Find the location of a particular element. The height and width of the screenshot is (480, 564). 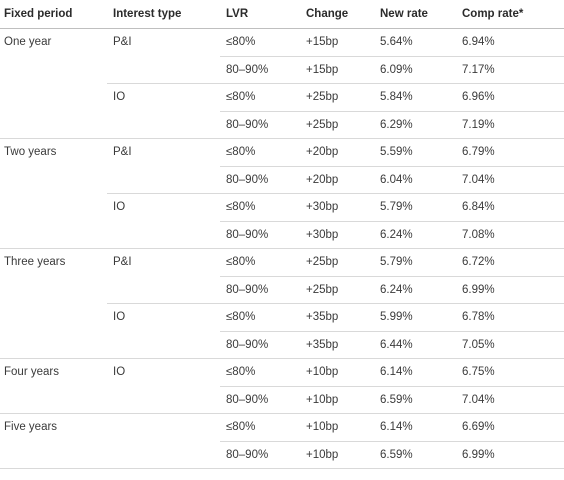

comp-rate-cell: 6.96% is located at coordinates (478, 97).